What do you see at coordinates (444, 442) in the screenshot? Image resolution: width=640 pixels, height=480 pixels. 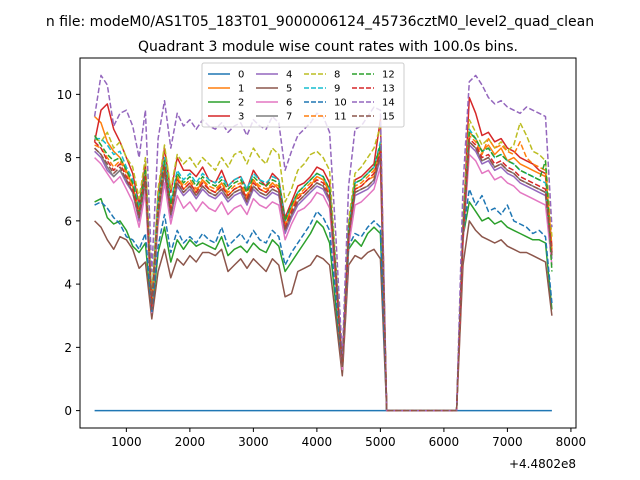 I see `x-tick-label: 6000` at bounding box center [444, 442].